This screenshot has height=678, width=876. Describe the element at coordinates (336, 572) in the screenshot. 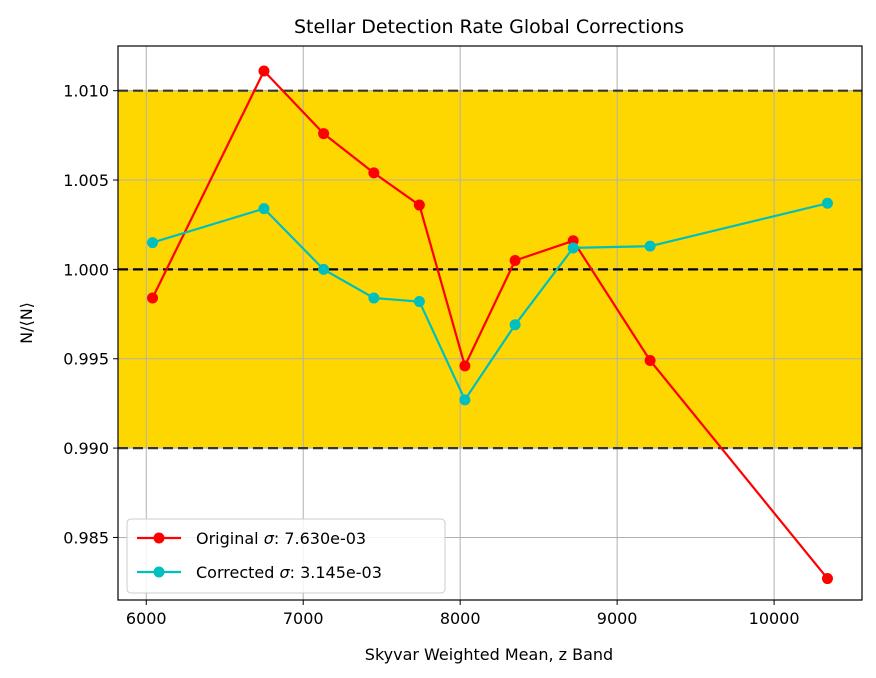

I see `legend-label-corrected-value: : 3.145e-03` at that location.